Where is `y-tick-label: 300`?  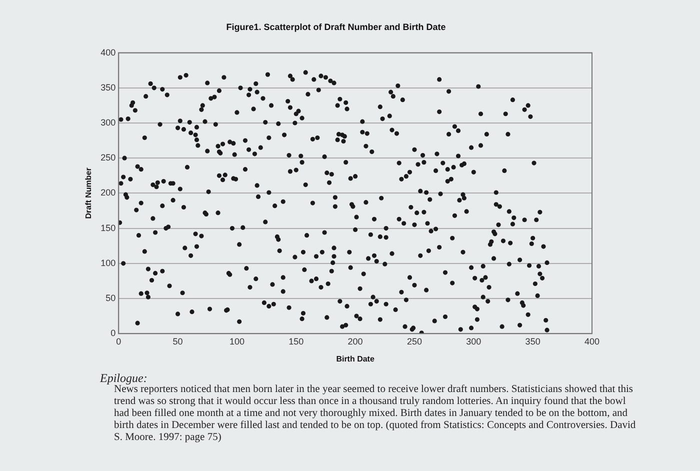
y-tick-label: 300 is located at coordinates (108, 122).